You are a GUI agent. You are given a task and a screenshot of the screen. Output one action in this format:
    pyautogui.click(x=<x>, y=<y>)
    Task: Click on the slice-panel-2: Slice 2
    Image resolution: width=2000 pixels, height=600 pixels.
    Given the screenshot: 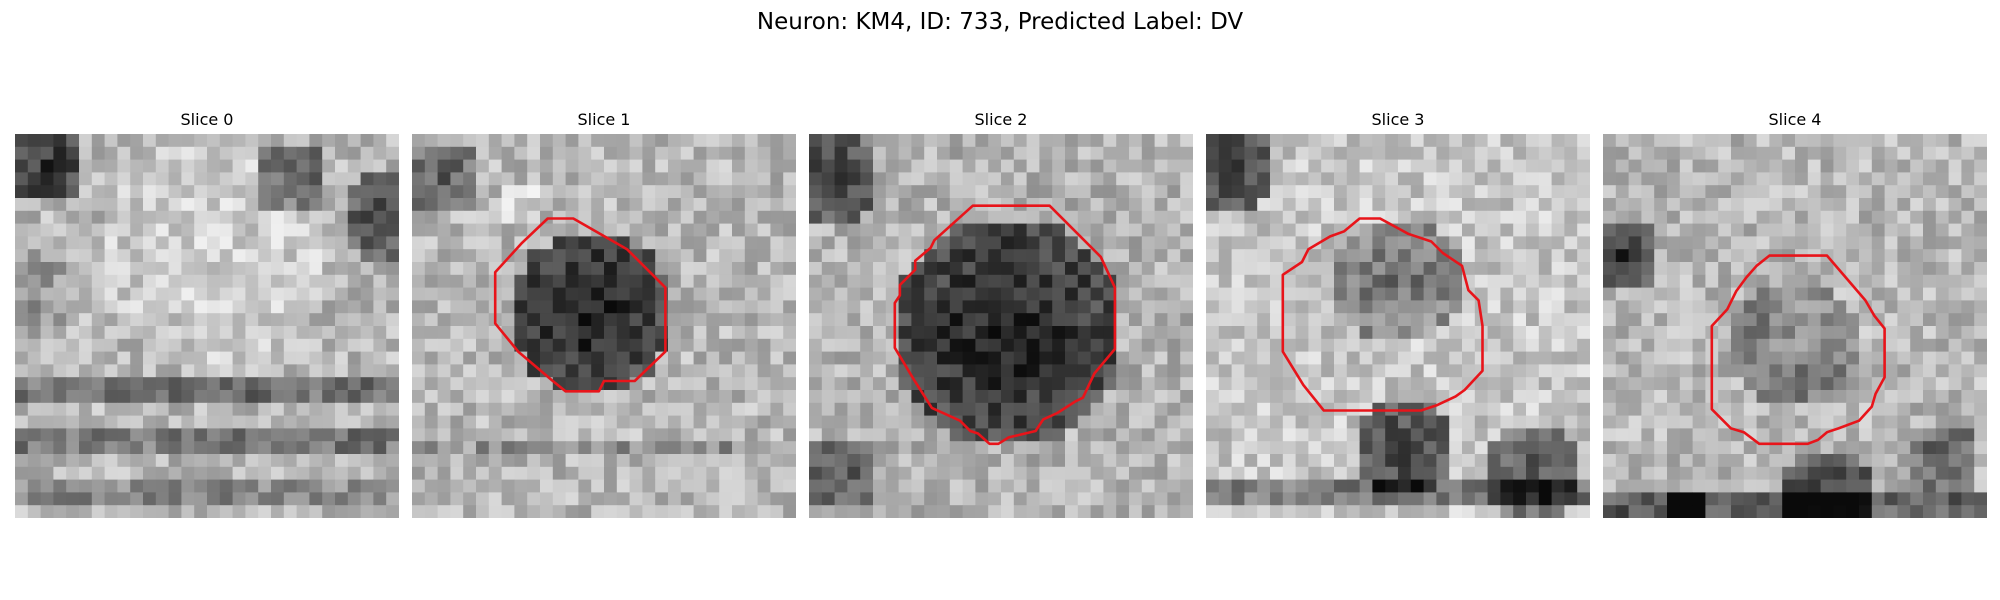 What is the action you would take?
    pyautogui.click(x=1001, y=314)
    